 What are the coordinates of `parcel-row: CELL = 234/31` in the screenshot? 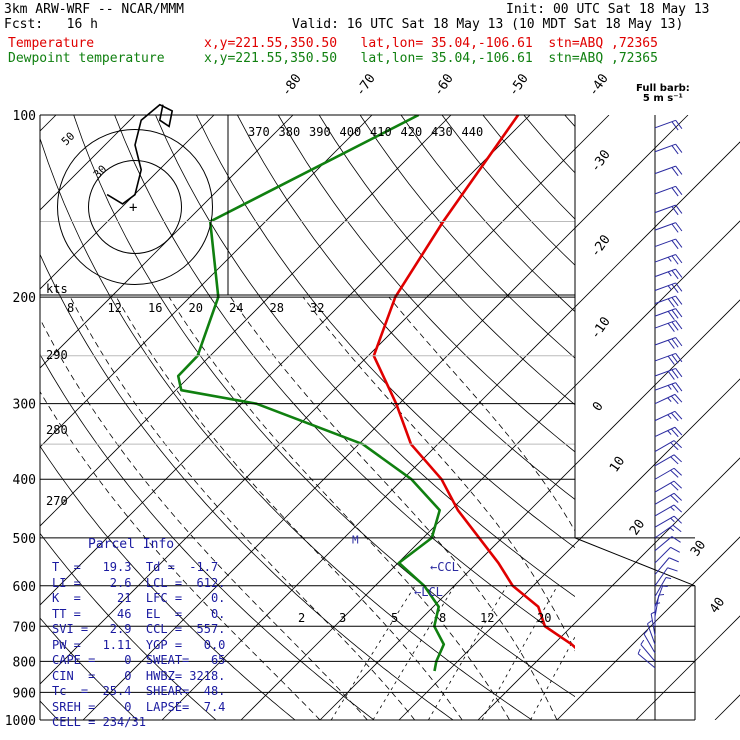 It's located at (99, 722).